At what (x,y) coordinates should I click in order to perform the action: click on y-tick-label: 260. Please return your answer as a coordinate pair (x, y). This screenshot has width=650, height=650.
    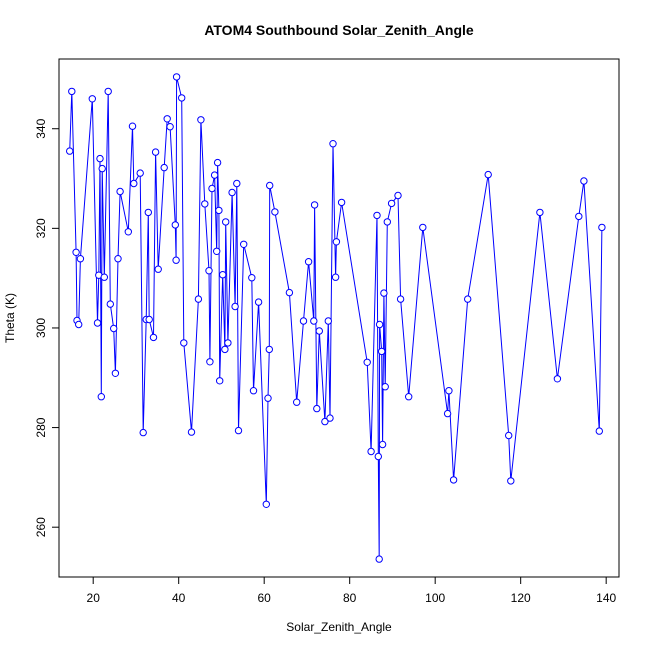
    Looking at the image, I should click on (41, 527).